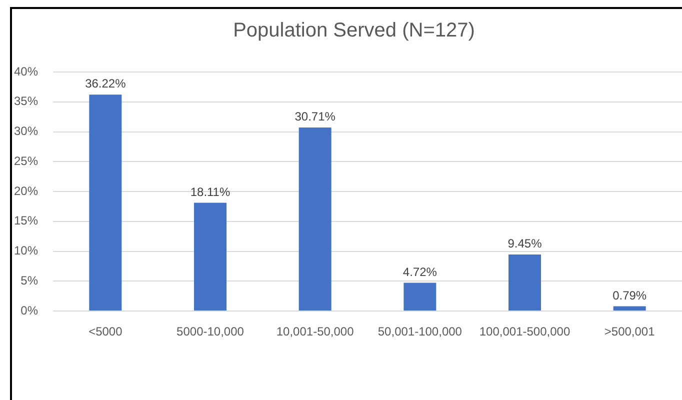 The image size is (682, 400). I want to click on y-tick-label: 0%, so click(29, 310).